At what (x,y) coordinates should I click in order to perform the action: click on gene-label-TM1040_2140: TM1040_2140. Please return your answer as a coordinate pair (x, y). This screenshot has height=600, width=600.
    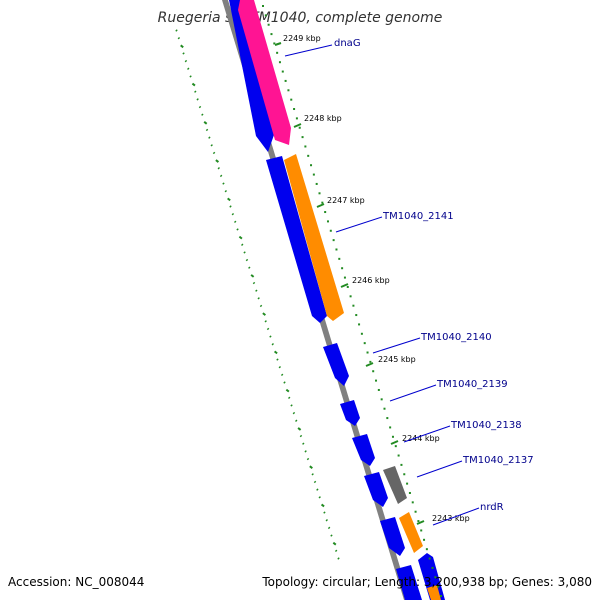
    Looking at the image, I should click on (456, 337).